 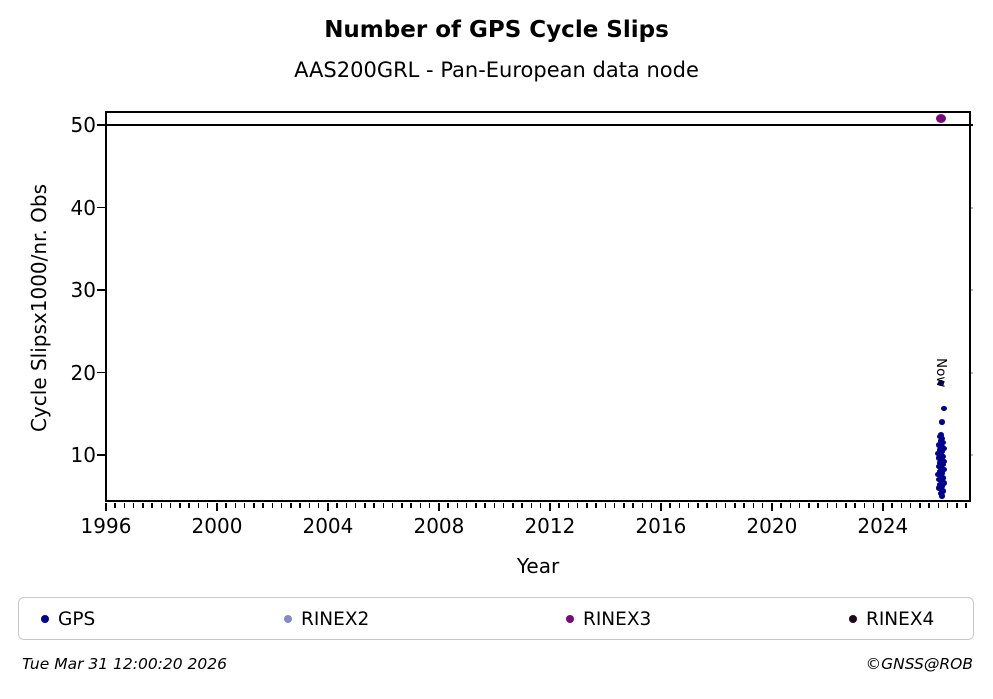 What do you see at coordinates (570, 619) in the screenshot?
I see `rinex3-marker-icon` at bounding box center [570, 619].